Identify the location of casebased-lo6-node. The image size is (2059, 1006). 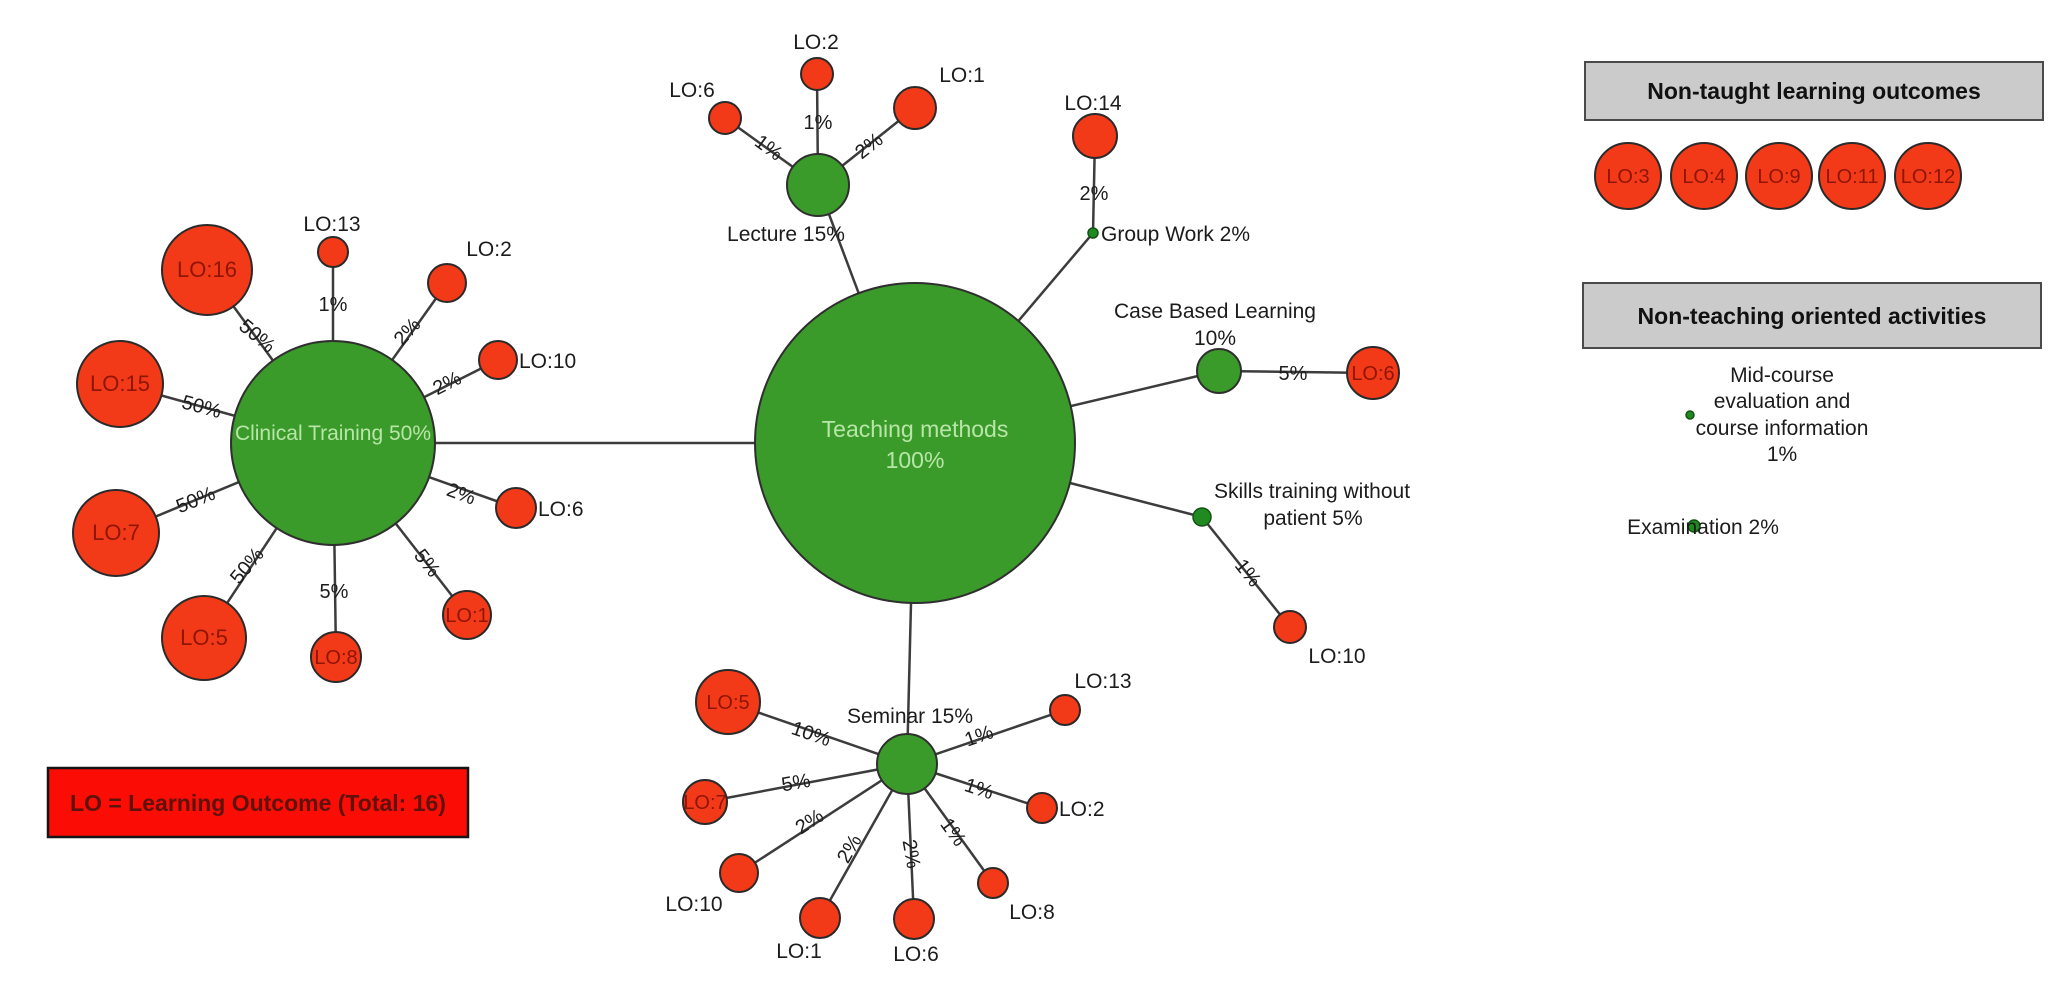
(1373, 373).